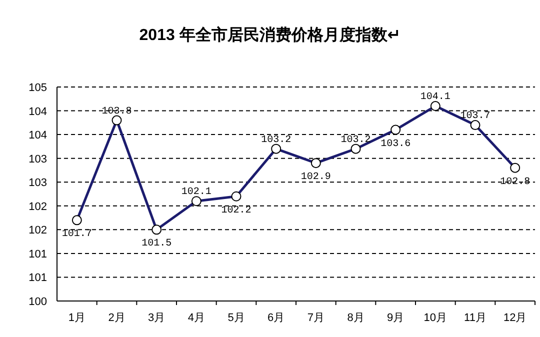 This screenshot has width=540, height=337. Describe the element at coordinates (515, 318) in the screenshot. I see `x-tick-label: 12月` at that location.